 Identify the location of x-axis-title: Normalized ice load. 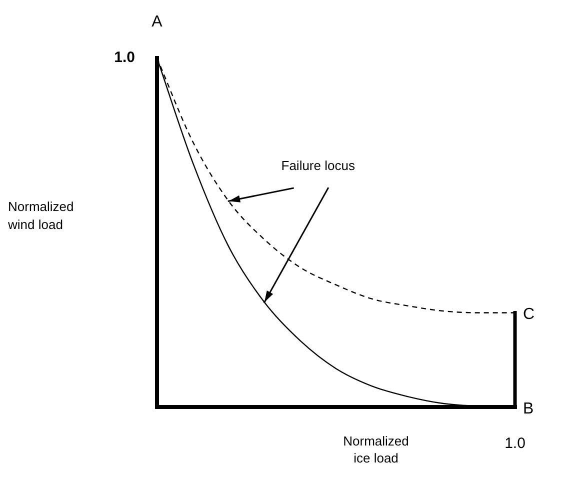
(376, 450).